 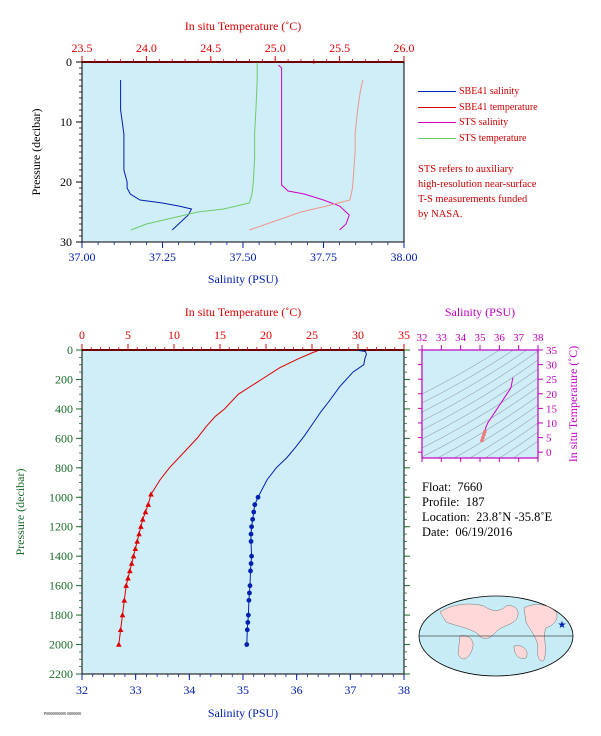 What do you see at coordinates (552, 395) in the screenshot?
I see `ts-temp-tick-label: 20` at bounding box center [552, 395].